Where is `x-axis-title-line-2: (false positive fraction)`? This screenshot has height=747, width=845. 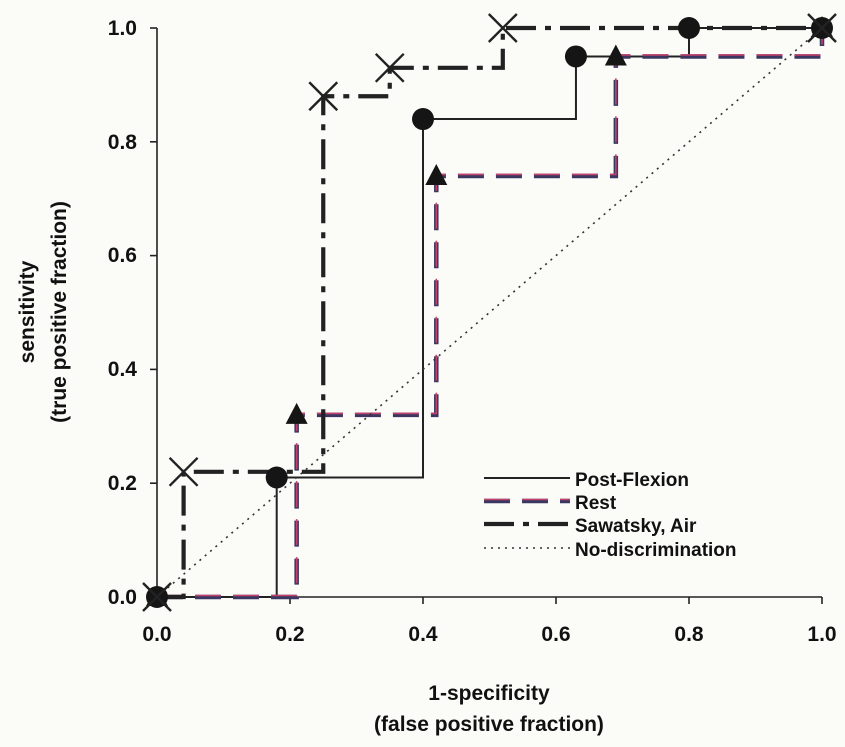
x-axis-title-line-2: (false positive fraction) is located at coordinates (489, 724).